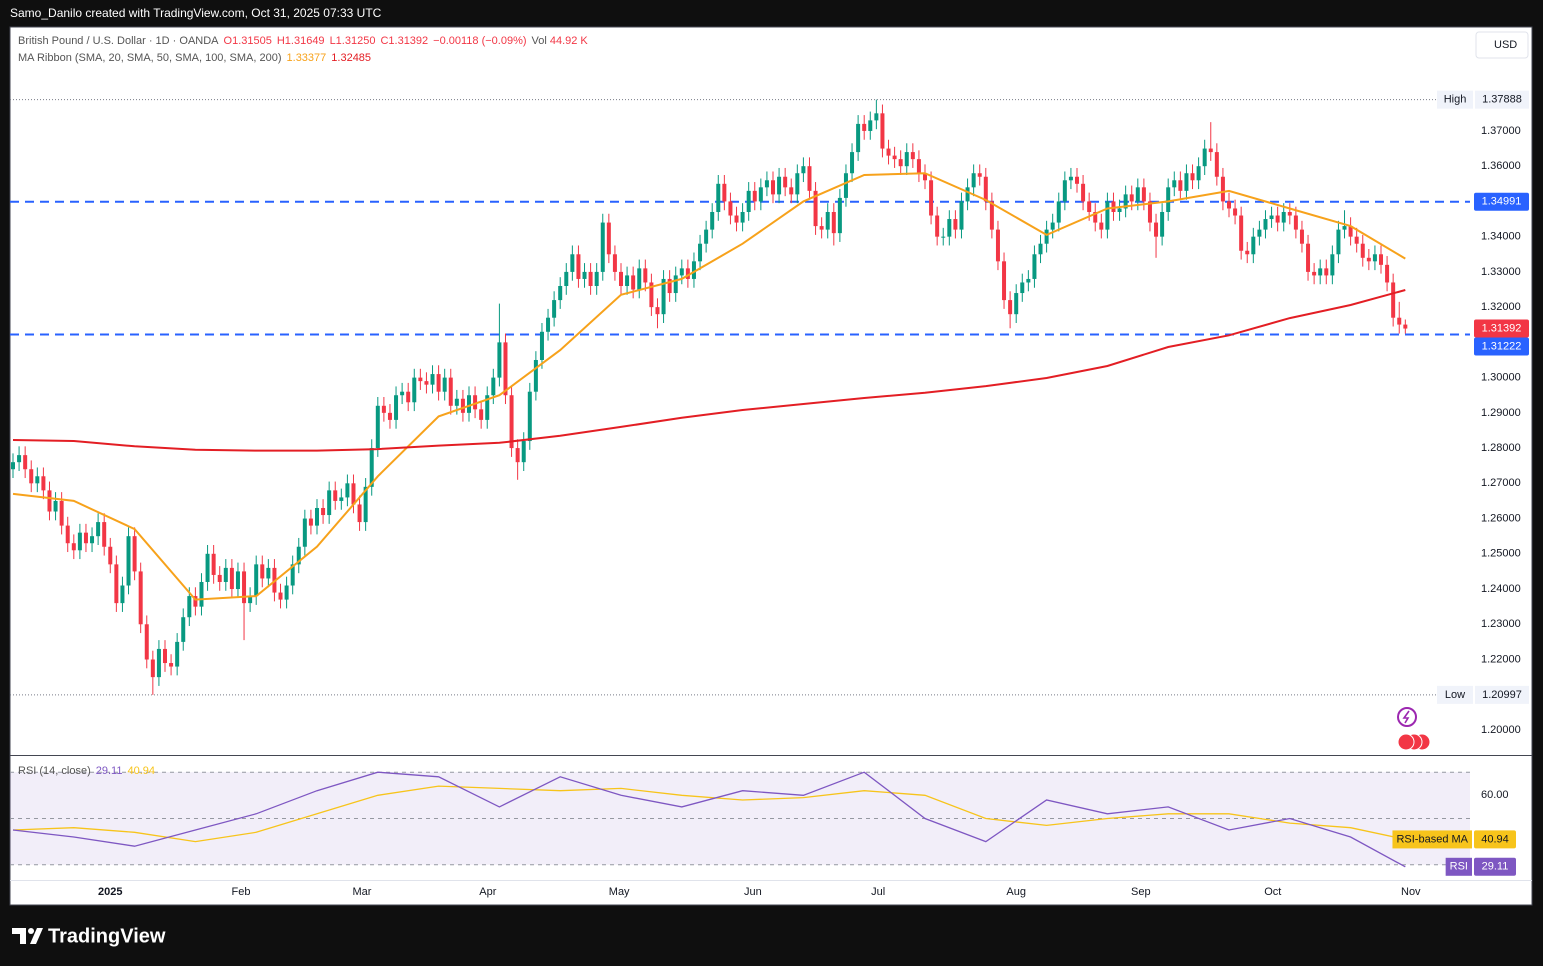 This screenshot has width=1543, height=966. What do you see at coordinates (353, 41) in the screenshot?
I see `ohlc-value: L1.31250` at bounding box center [353, 41].